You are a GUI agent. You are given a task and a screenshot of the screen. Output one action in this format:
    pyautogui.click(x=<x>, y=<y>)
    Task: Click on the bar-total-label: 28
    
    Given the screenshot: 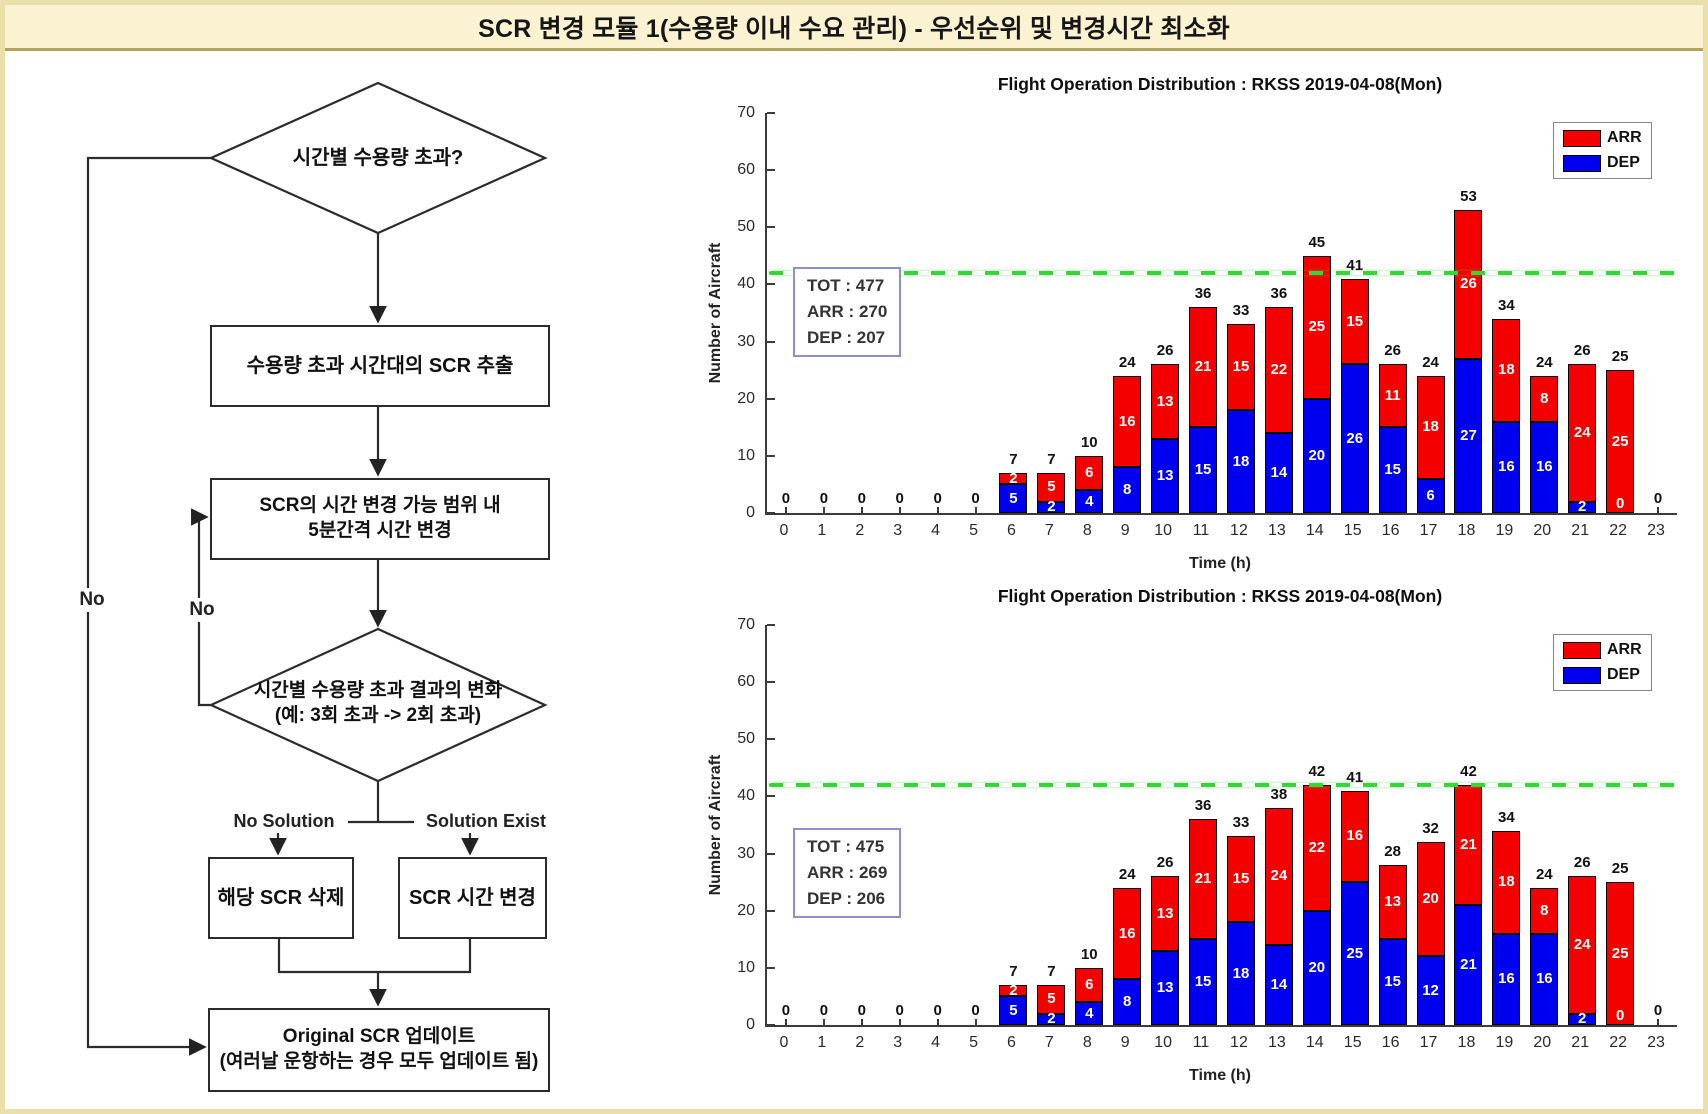 What is the action you would take?
    pyautogui.click(x=1392, y=851)
    